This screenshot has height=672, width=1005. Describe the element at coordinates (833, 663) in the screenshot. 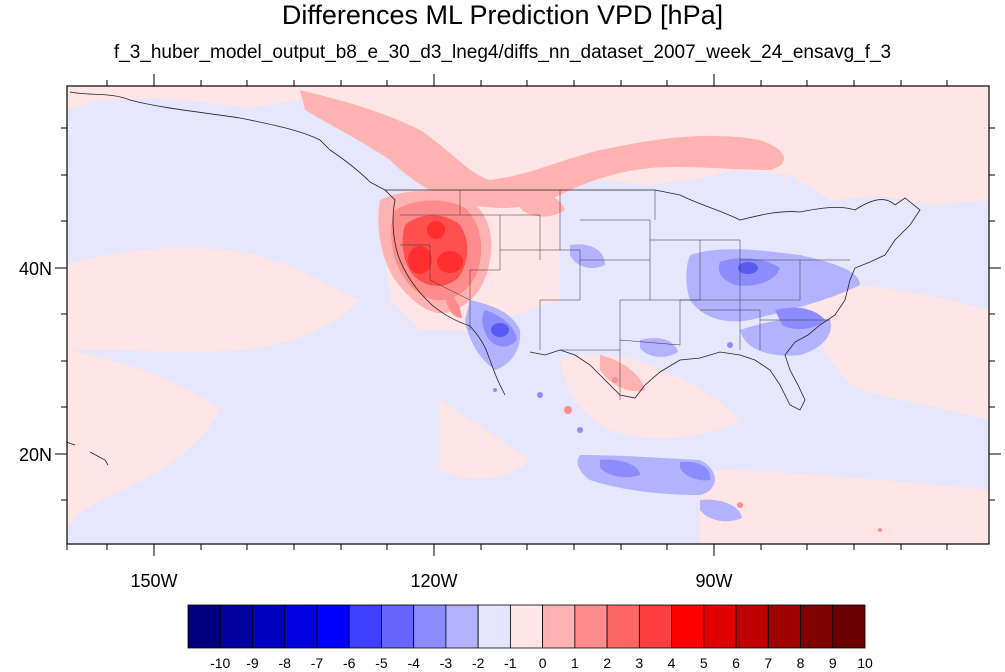

I see `colorbar-label: 9` at that location.